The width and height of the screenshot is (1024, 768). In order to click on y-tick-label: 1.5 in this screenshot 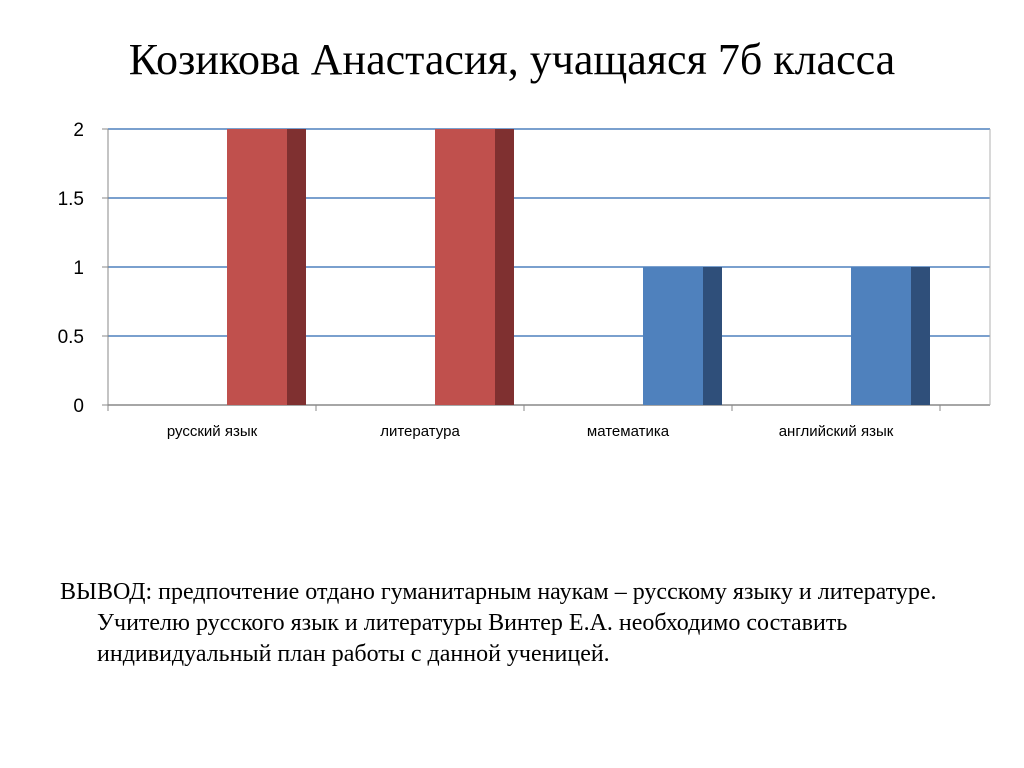, I will do `click(71, 199)`.